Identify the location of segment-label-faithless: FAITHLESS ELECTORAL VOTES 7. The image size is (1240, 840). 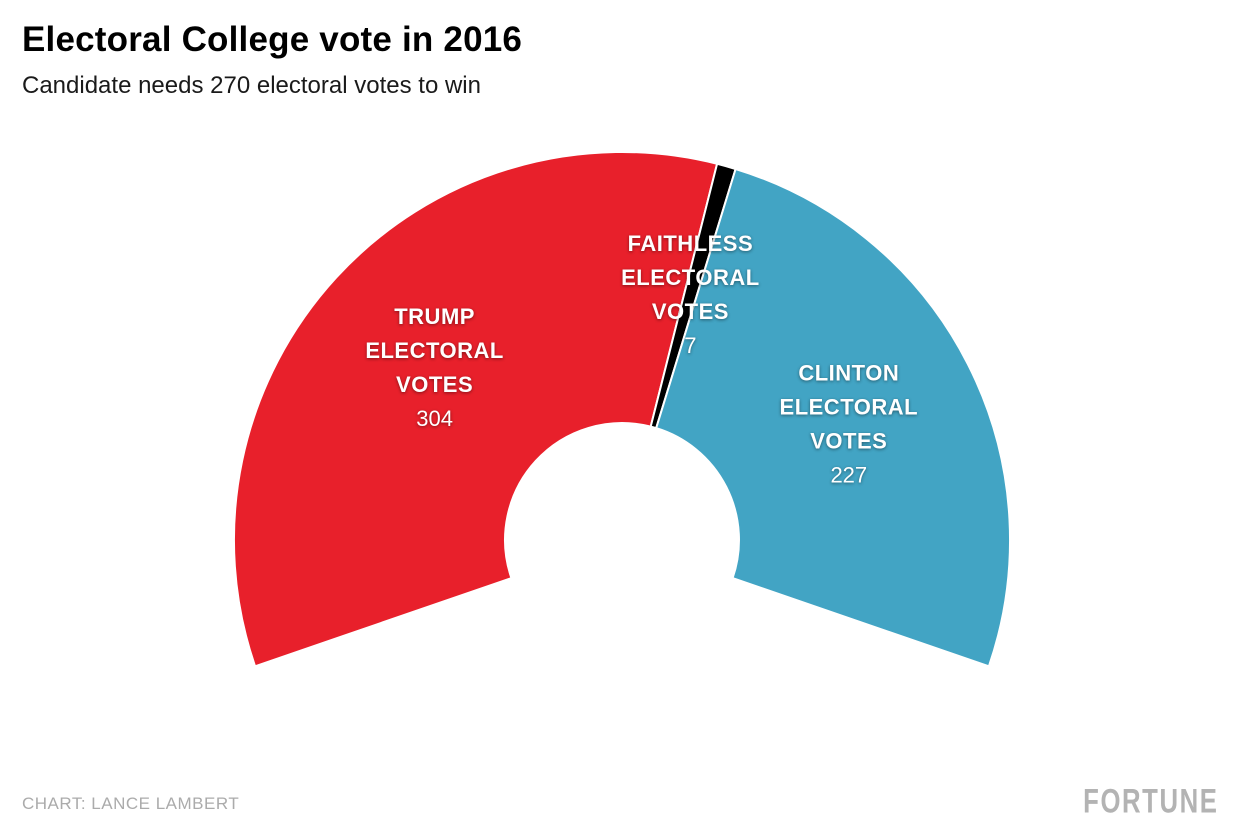
(690, 294).